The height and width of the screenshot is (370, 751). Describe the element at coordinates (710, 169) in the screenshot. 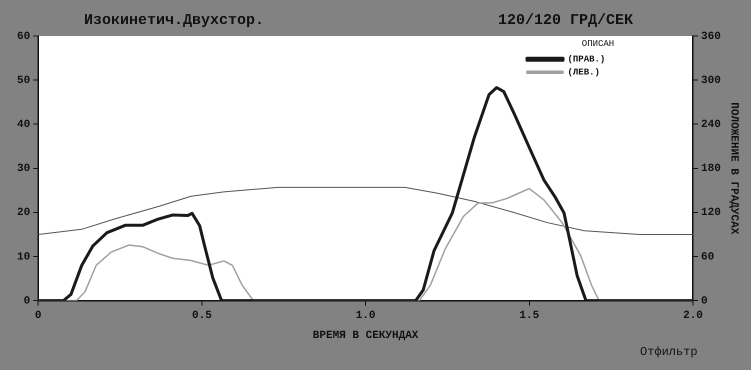

I see `y2-tick-label: 180` at that location.